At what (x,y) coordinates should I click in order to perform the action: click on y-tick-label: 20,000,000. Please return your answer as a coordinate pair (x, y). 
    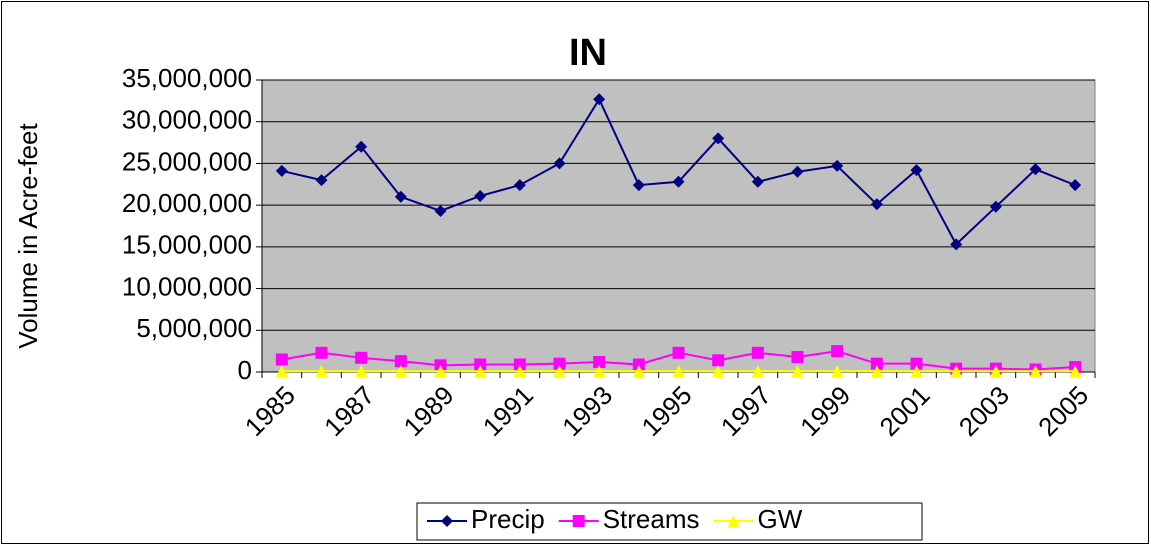
    Looking at the image, I should click on (187, 203).